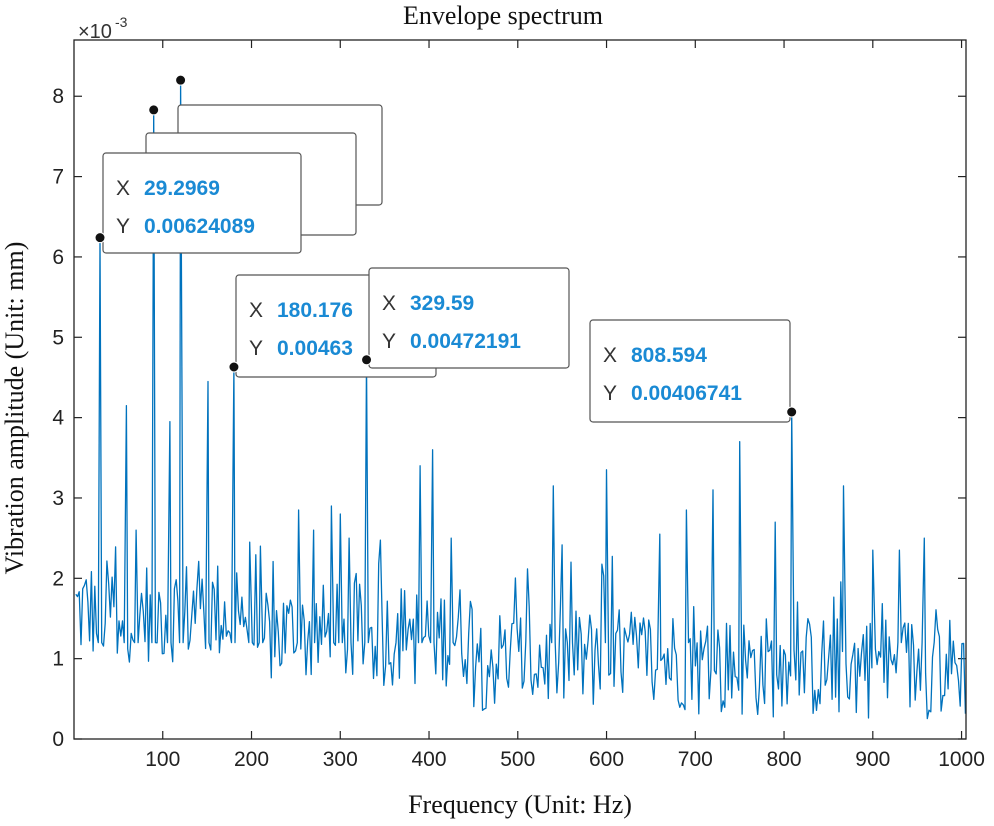 The width and height of the screenshot is (994, 826). Describe the element at coordinates (517, 759) in the screenshot. I see `x-tick-label: 500` at that location.